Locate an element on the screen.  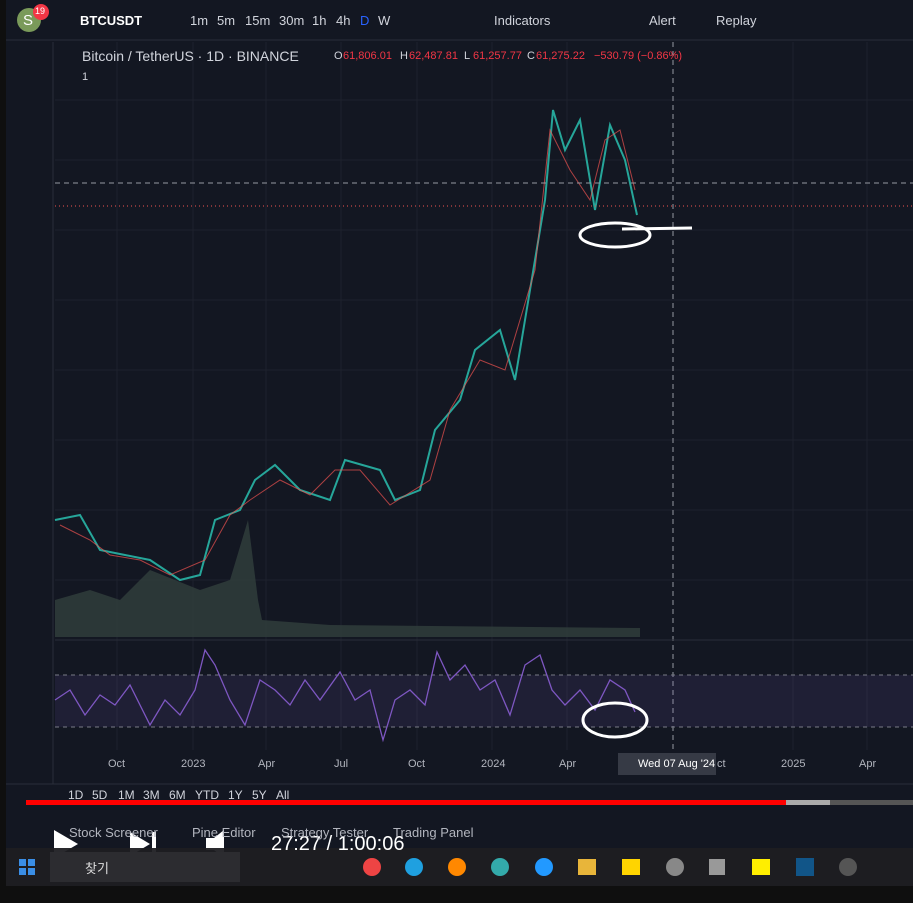
bottom-tab: Trading Panel is located at coordinates (433, 832).